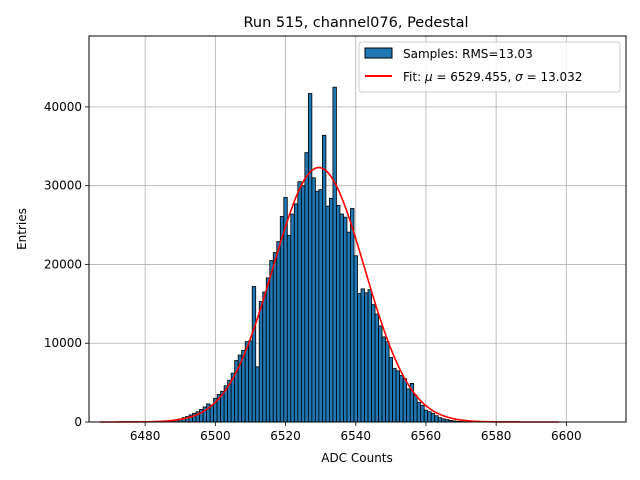 The width and height of the screenshot is (640, 480). What do you see at coordinates (63, 186) in the screenshot?
I see `y-tick-label: 30000` at bounding box center [63, 186].